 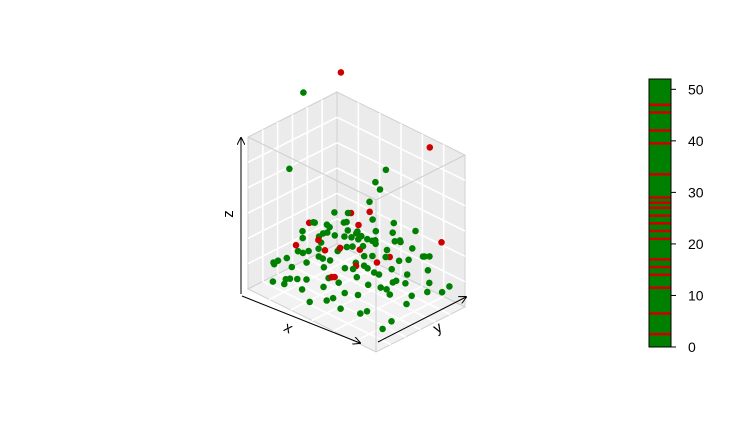 I want to click on colorbar-tick-label: 40, so click(x=696, y=141).